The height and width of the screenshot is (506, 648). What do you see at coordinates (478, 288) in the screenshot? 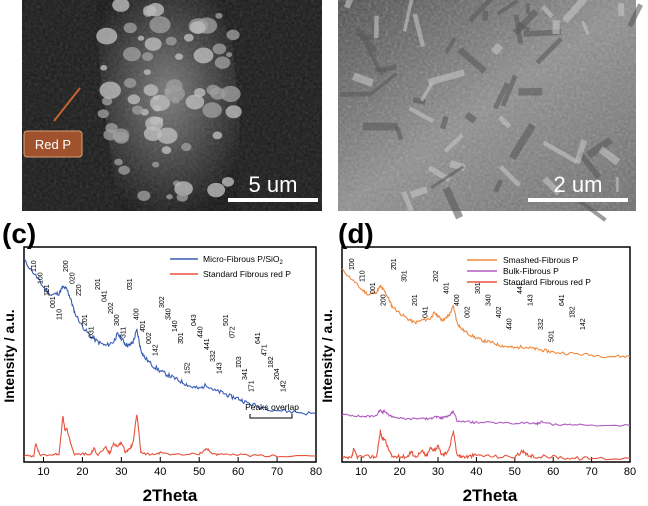
I see `peak-label: 301` at bounding box center [478, 288].